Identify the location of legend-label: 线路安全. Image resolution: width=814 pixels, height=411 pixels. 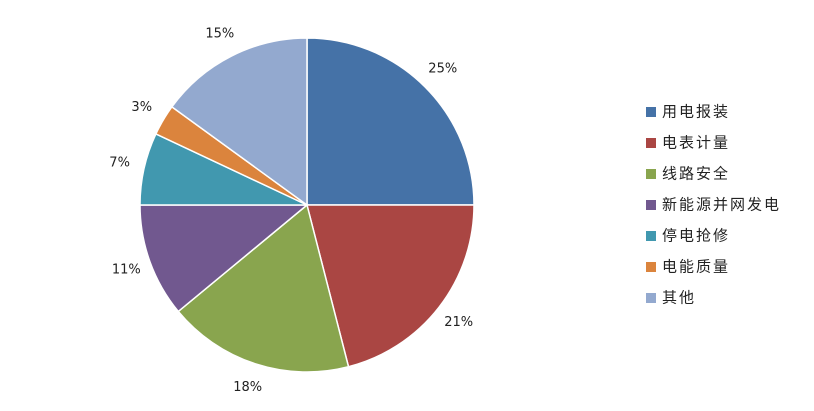
(696, 174).